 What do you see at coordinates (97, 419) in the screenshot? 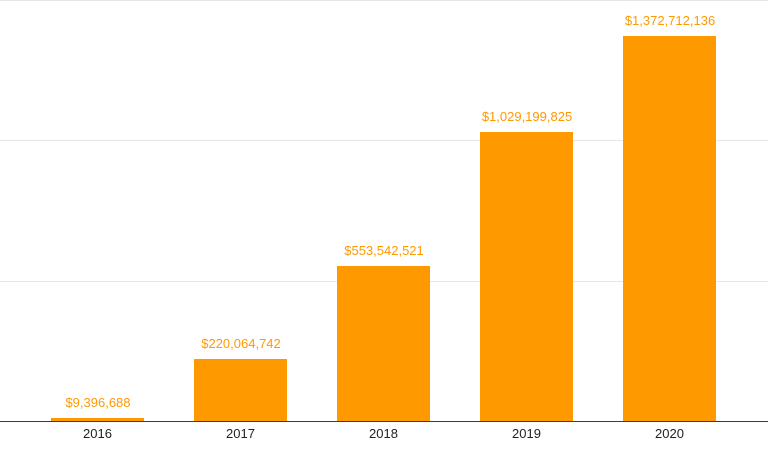
I see `bar-2016` at bounding box center [97, 419].